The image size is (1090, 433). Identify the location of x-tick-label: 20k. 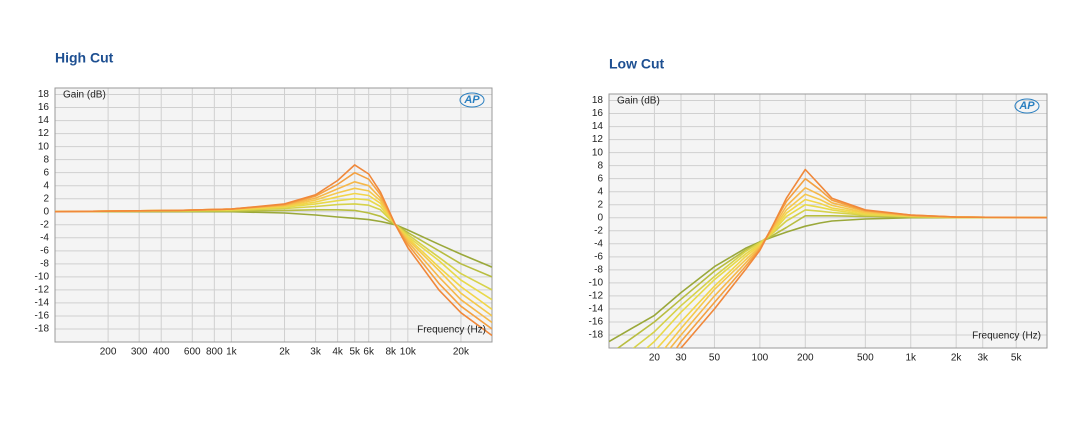
(461, 352).